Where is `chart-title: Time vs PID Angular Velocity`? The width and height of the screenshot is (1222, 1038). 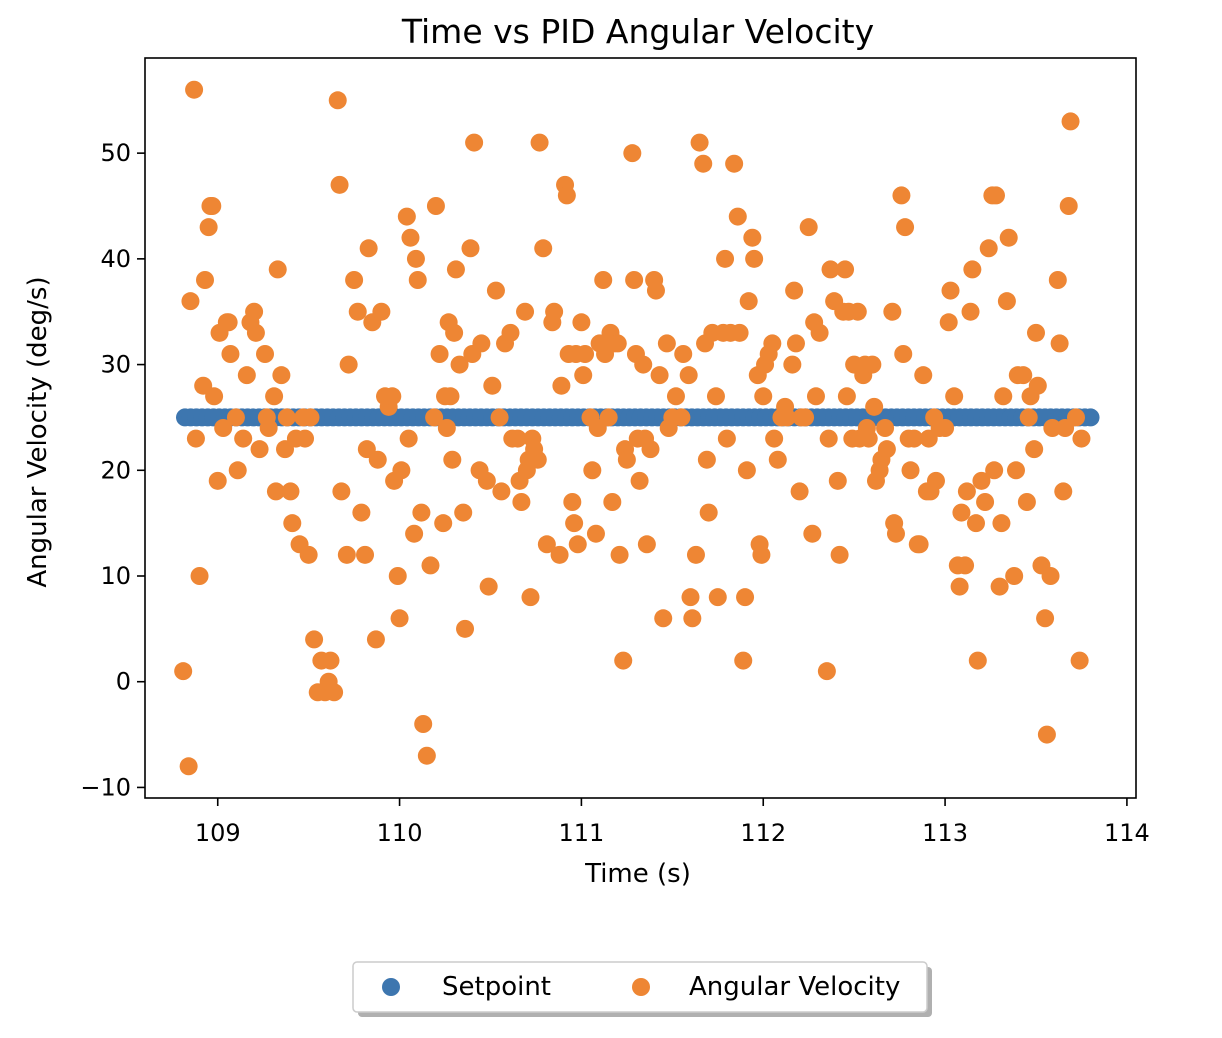 chart-title: Time vs PID Angular Velocity is located at coordinates (637, 31).